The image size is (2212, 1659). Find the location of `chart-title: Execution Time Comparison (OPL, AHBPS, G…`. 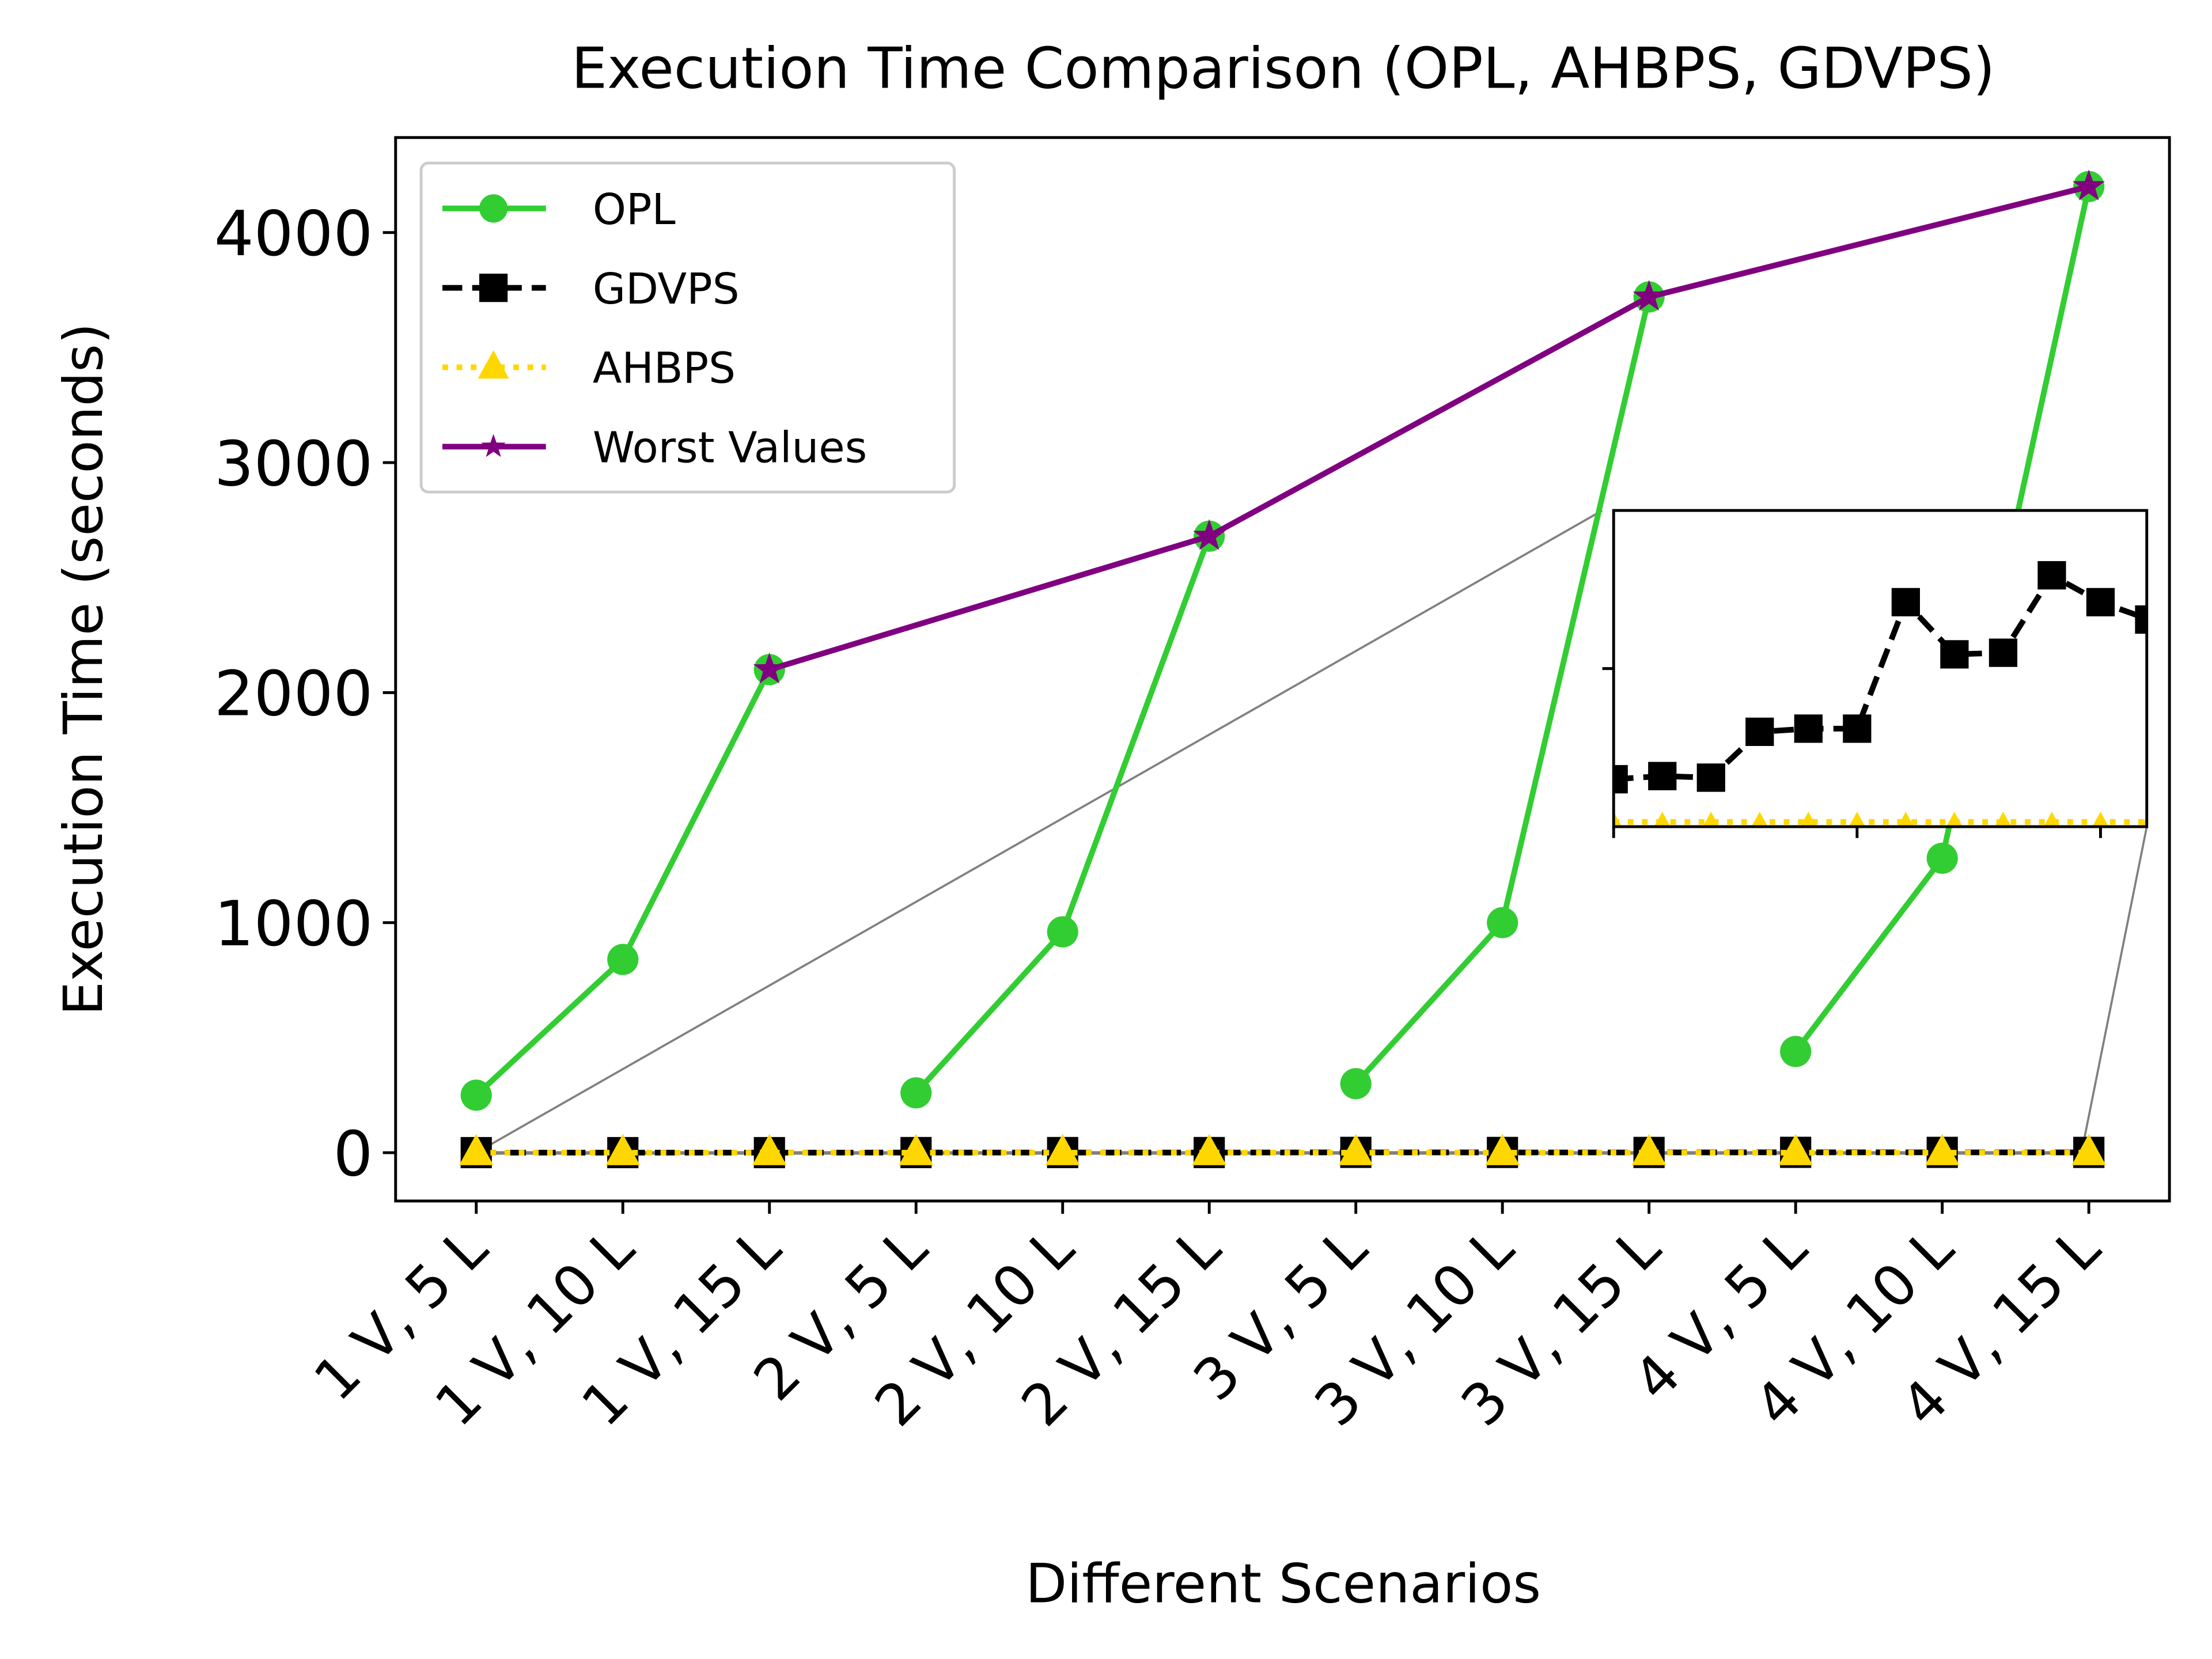

chart-title: Execution Time Comparison (OPL, AHBPS, G… is located at coordinates (1283, 69).